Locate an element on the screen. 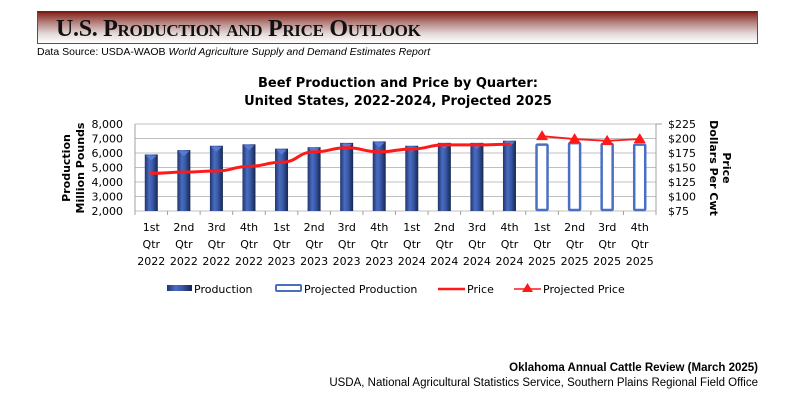 This screenshot has width=796, height=402. y-tick-label-right: $175 is located at coordinates (682, 153).